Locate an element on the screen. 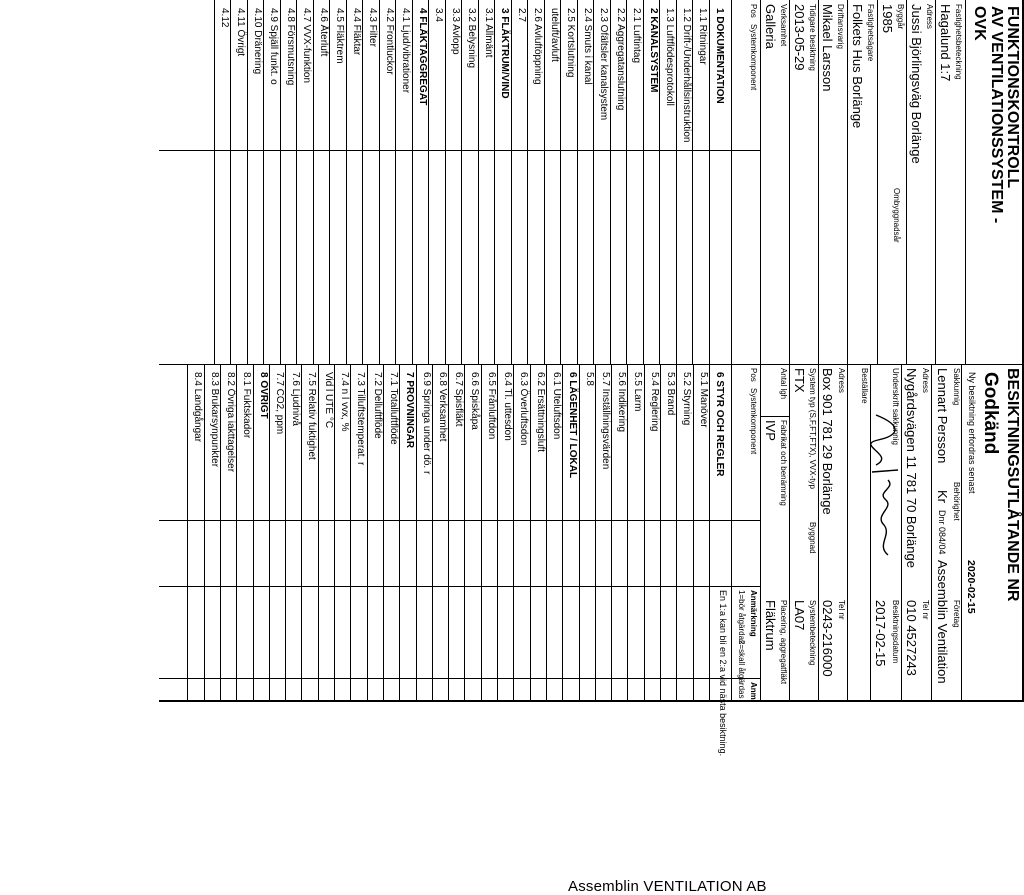  address-label: Adress is located at coordinates (929, 16).